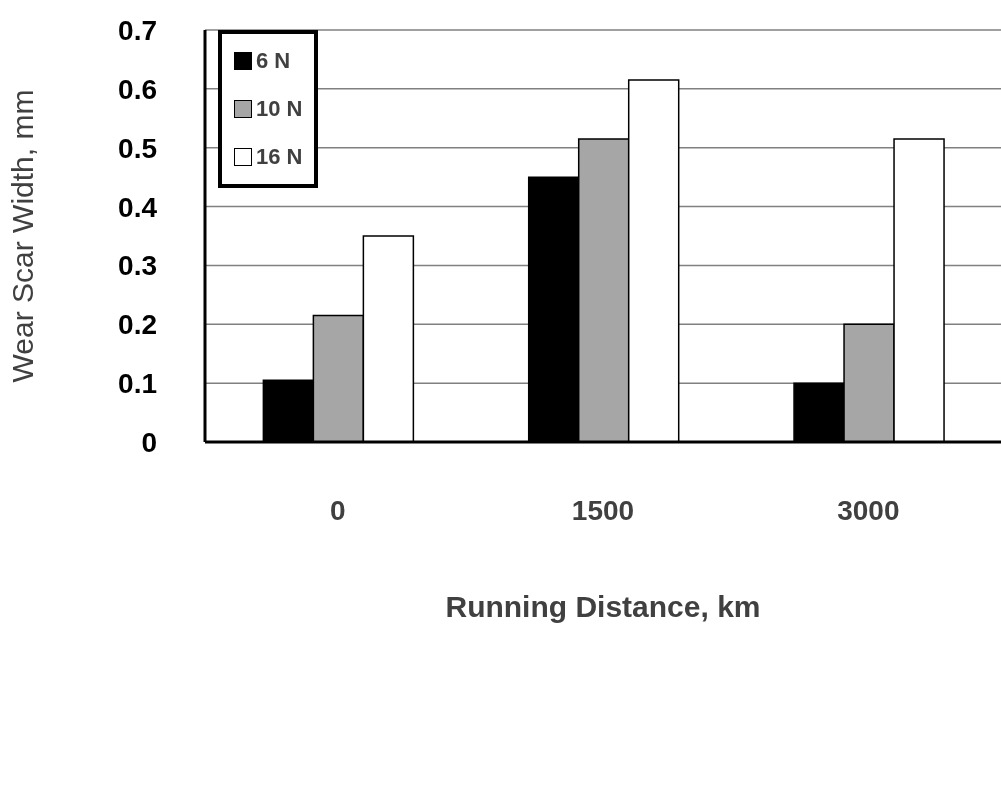  Describe the element at coordinates (337, 510) in the screenshot. I see `x-tick-label: 0` at that location.